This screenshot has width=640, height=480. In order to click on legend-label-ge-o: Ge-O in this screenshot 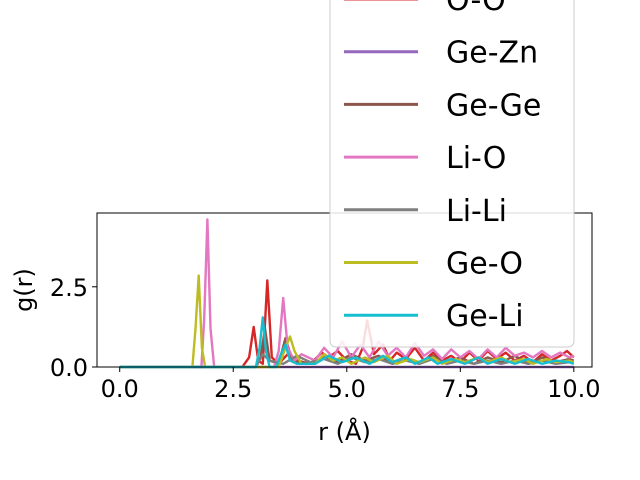, I will do `click(484, 264)`.